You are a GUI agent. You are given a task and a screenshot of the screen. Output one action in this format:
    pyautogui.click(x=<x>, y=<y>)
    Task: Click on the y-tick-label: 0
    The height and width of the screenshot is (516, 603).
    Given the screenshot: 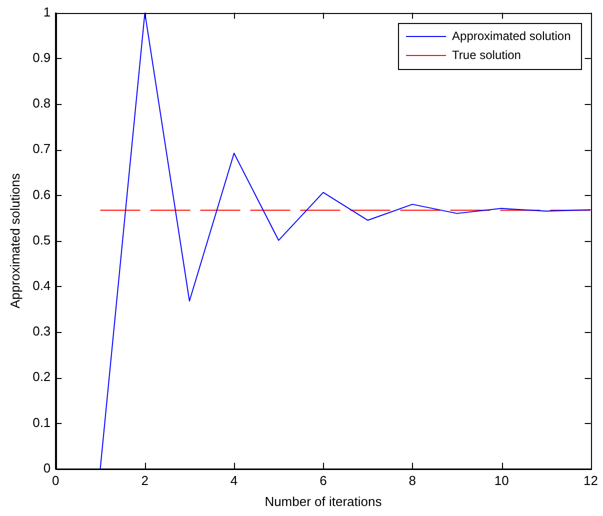 What is the action you would take?
    pyautogui.click(x=47, y=468)
    